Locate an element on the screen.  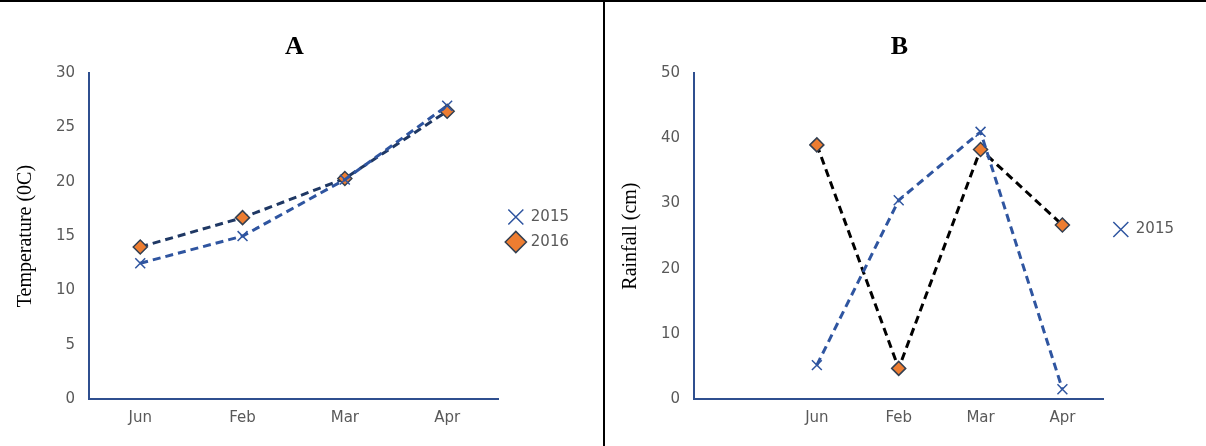
y-tick-label: 50 is located at coordinates (670, 72).